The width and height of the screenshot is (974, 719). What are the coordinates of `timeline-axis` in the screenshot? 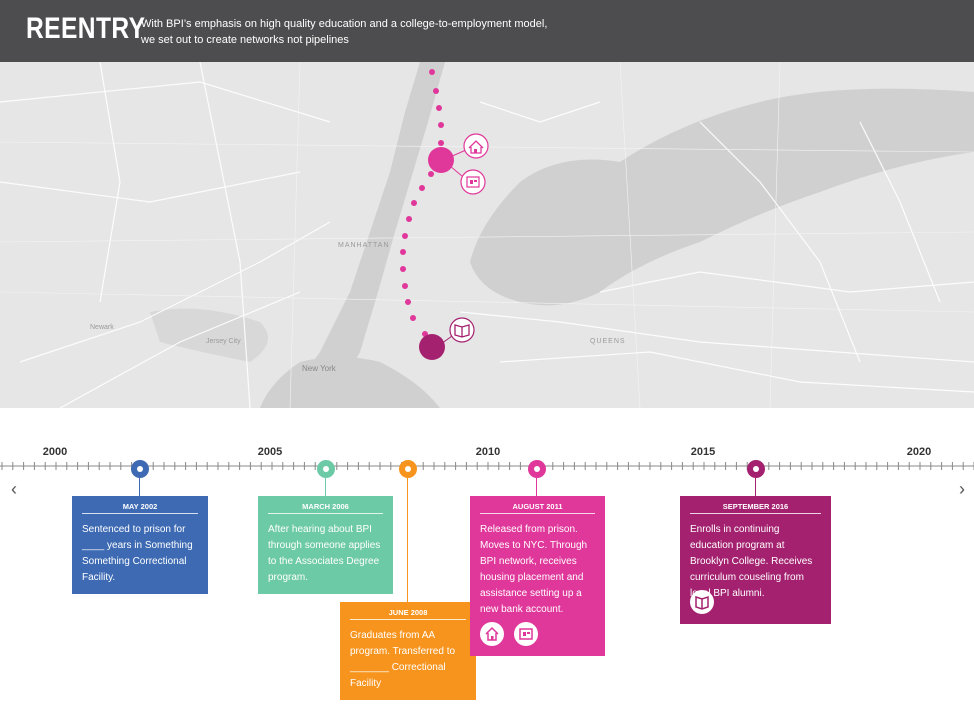 It's located at (487, 469).